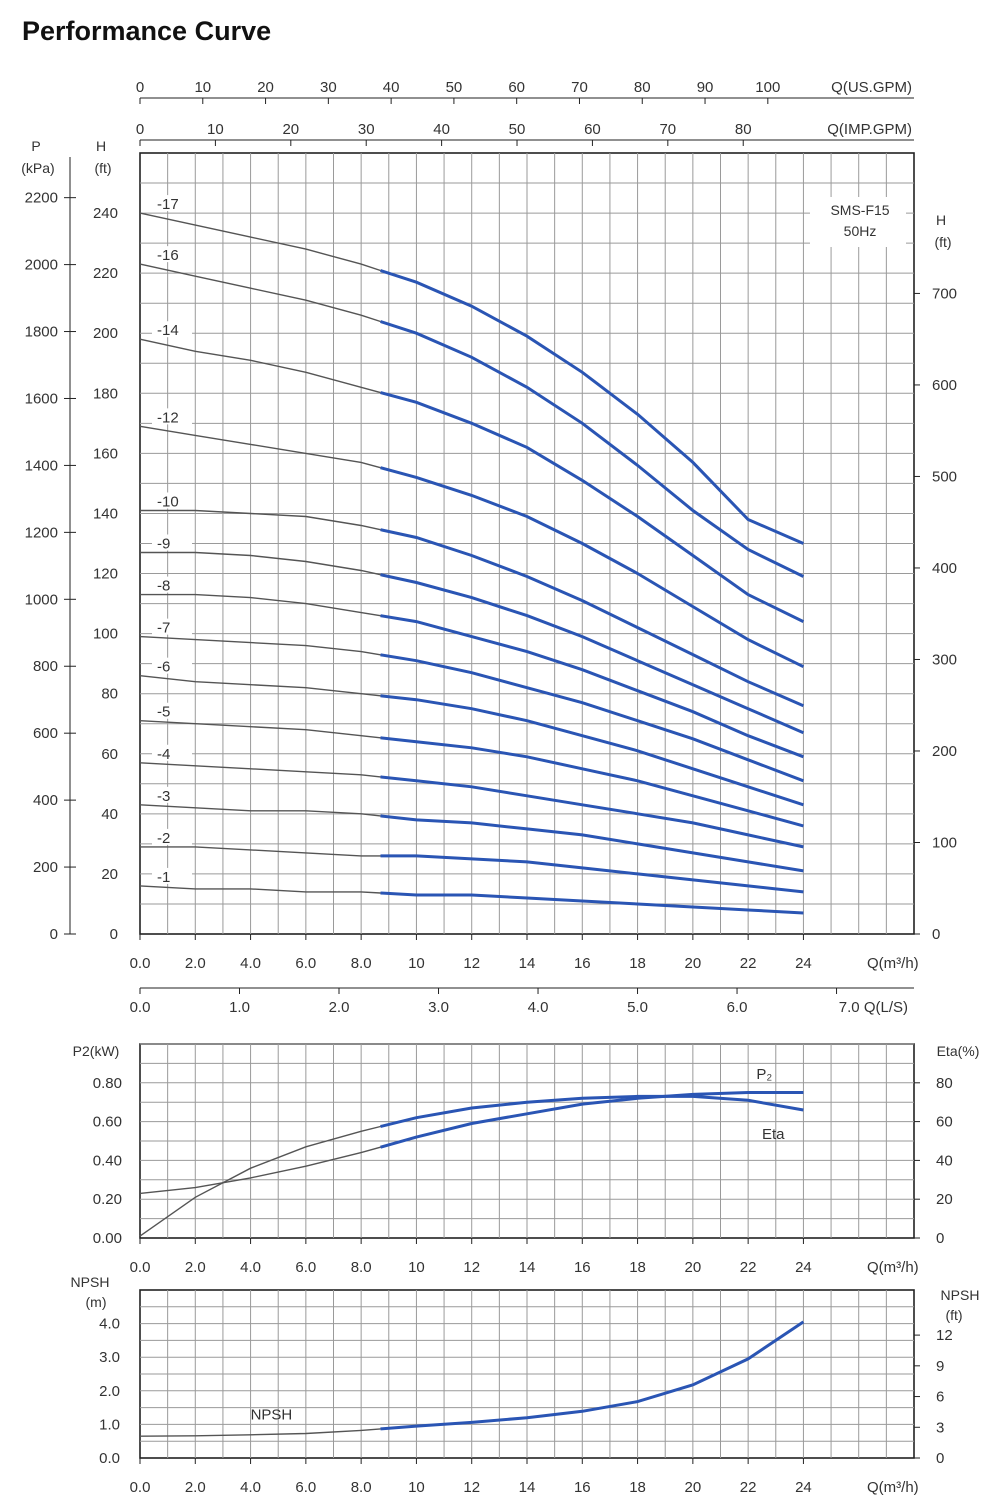  I want to click on p-kpa-tick-label: 1800, so click(41, 332).